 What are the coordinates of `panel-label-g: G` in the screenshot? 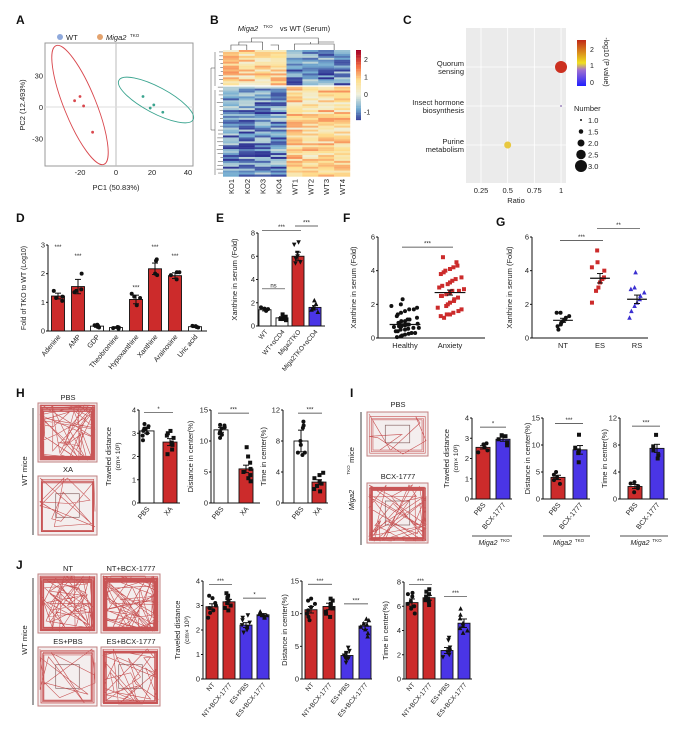 It's located at (500, 222).